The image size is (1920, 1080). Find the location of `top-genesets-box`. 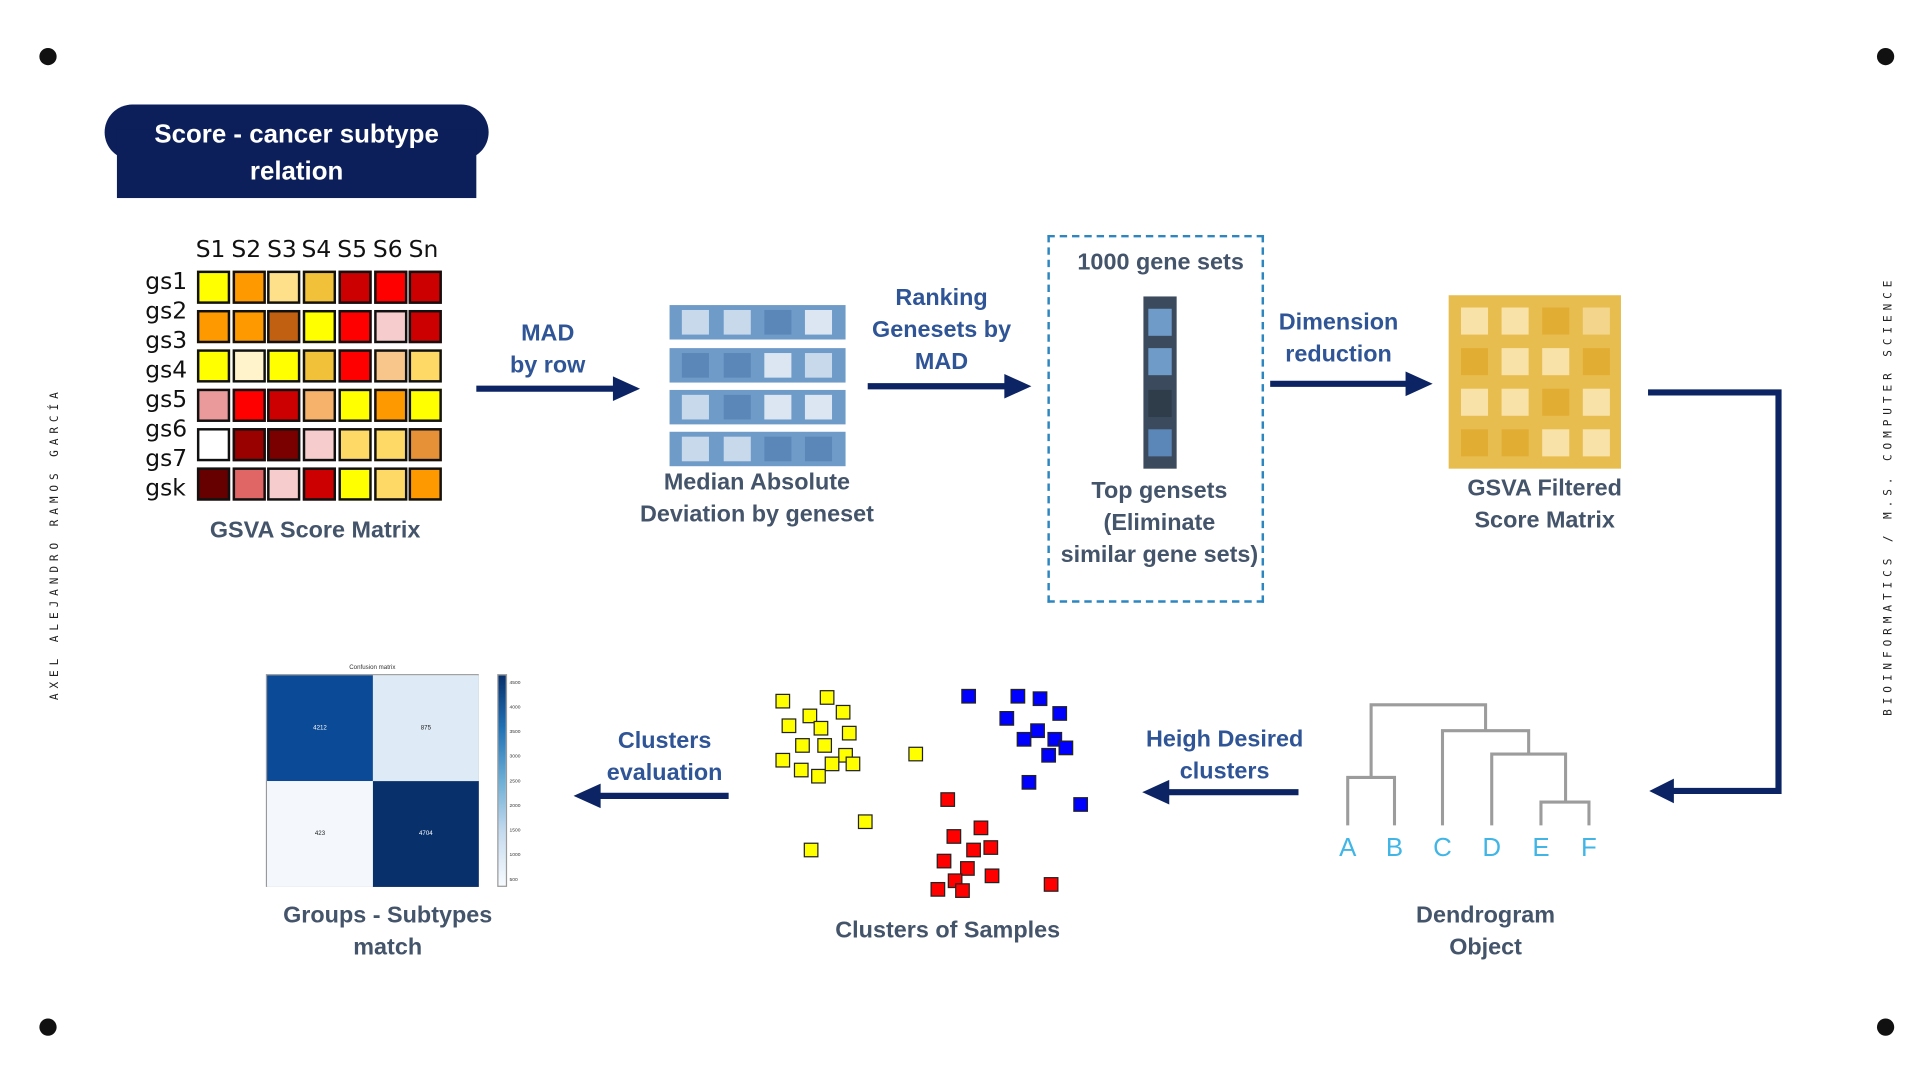

top-genesets-box is located at coordinates (1156, 418).